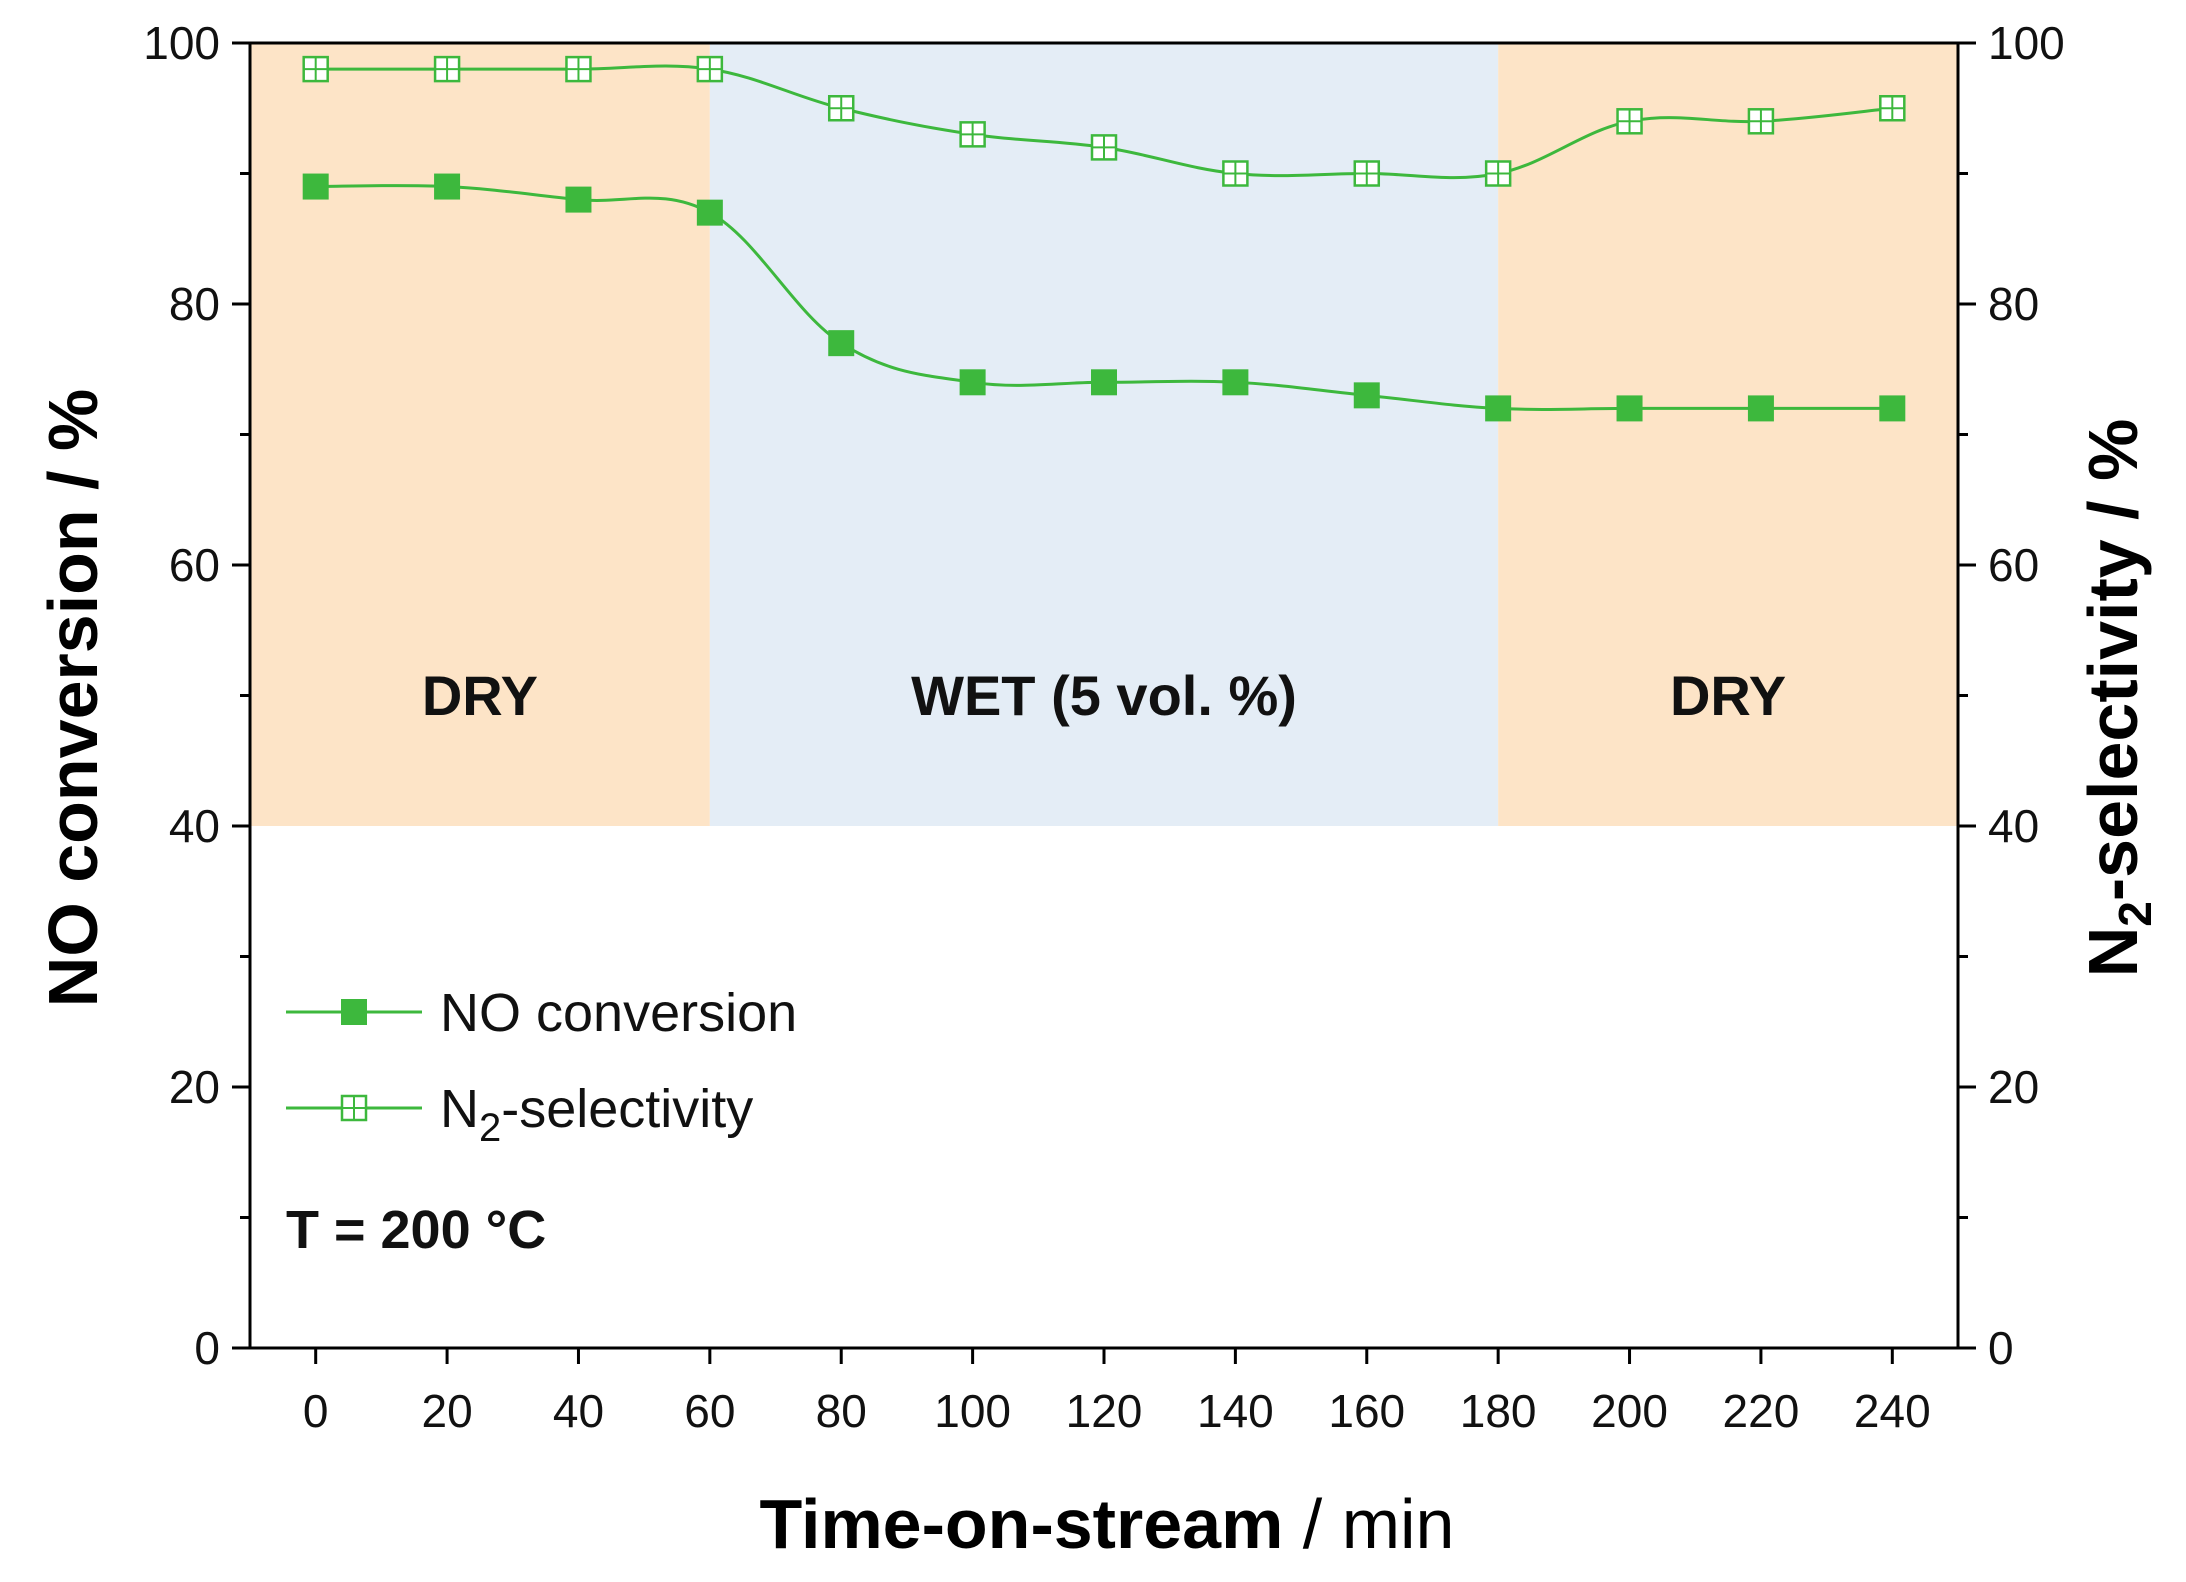 Image resolution: width=2186 pixels, height=1582 pixels. What do you see at coordinates (541, 1066) in the screenshot?
I see `legend: NO conversion N2-selectivity` at bounding box center [541, 1066].